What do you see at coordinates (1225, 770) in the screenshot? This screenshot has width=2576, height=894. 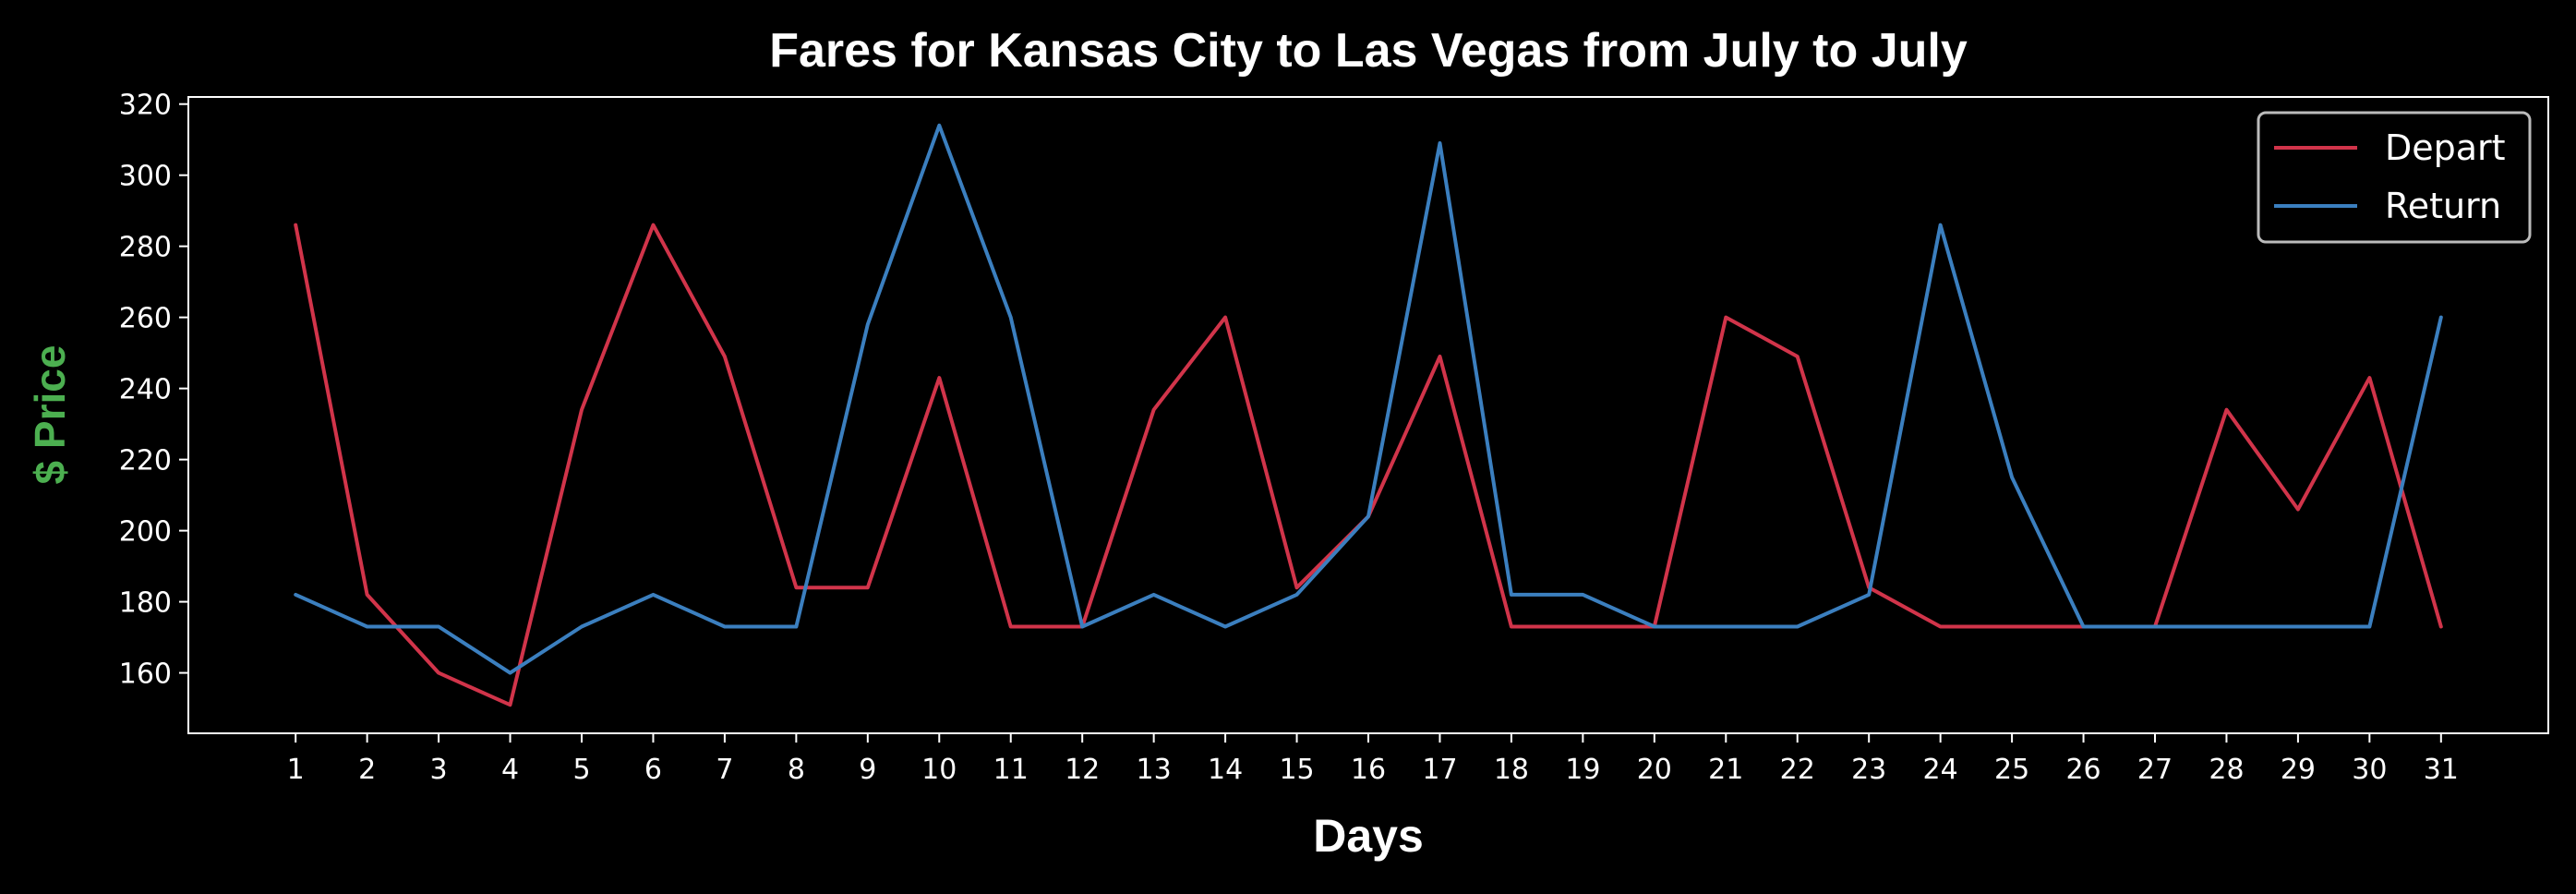 I see `x-tick-label: 14` at bounding box center [1225, 770].